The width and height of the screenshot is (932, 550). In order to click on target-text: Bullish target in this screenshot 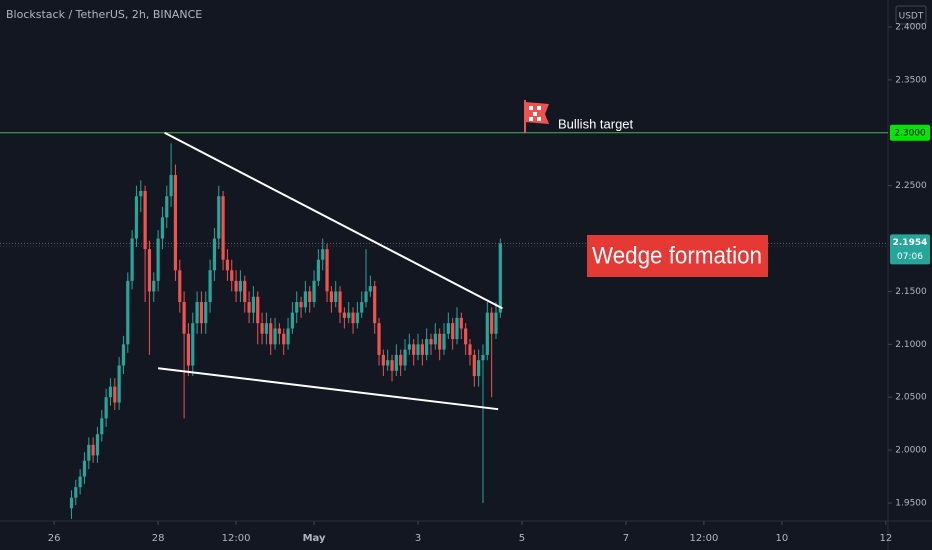, I will do `click(596, 123)`.